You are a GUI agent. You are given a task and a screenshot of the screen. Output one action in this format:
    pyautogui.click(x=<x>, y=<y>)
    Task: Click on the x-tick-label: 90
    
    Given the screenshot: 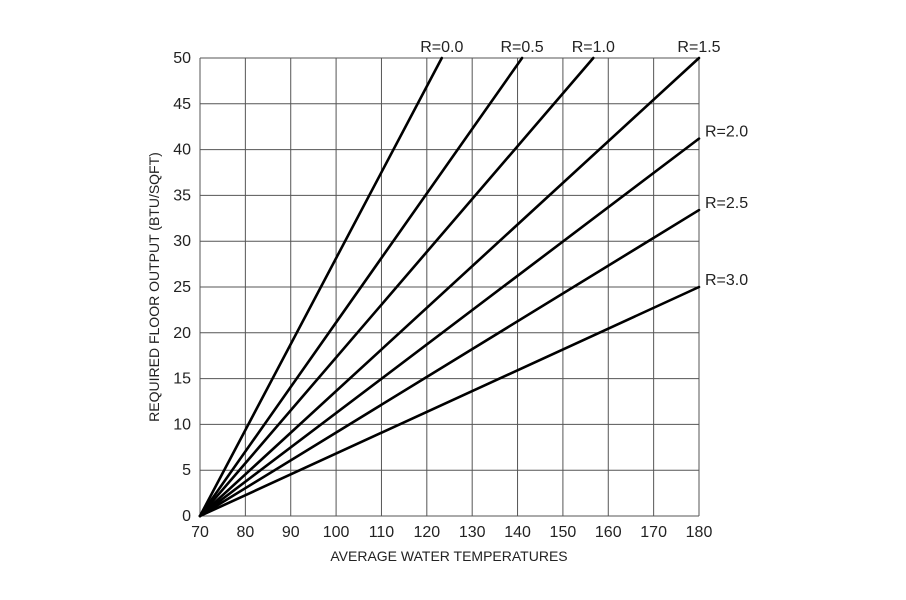 What is the action you would take?
    pyautogui.click(x=291, y=532)
    